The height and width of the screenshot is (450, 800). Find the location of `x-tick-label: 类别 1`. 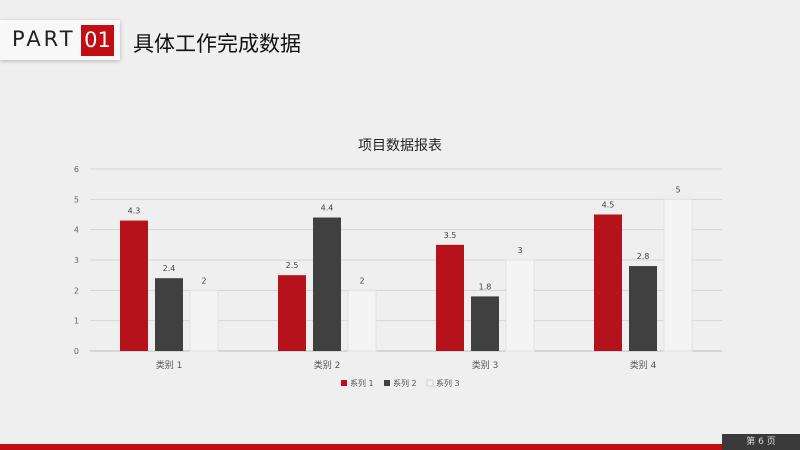

x-tick-label: 类别 1 is located at coordinates (169, 365).